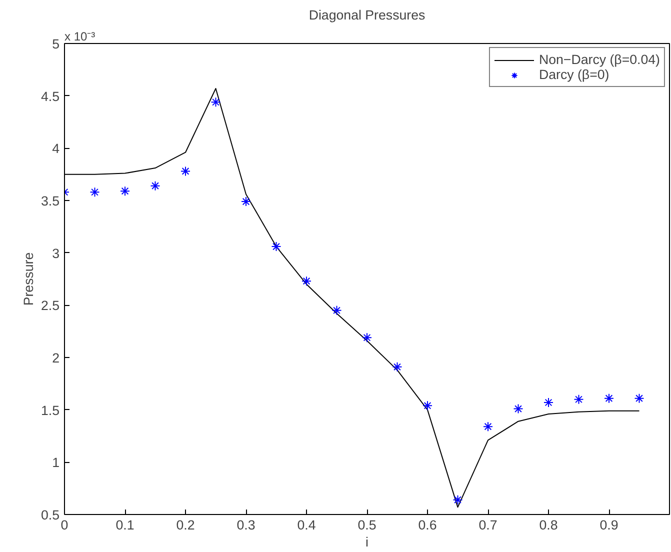  I want to click on annotation: x 10⁻³, so click(80, 37).